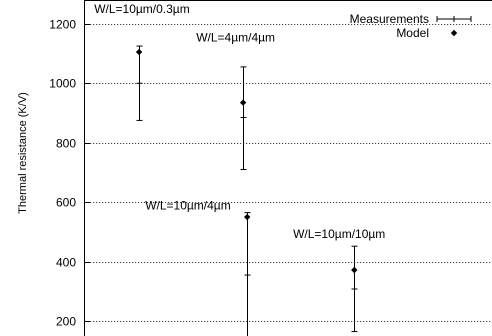 This screenshot has width=492, height=336. Describe the element at coordinates (188, 206) in the screenshot. I see `annotation-3: W/L=10µm/4µm` at that location.